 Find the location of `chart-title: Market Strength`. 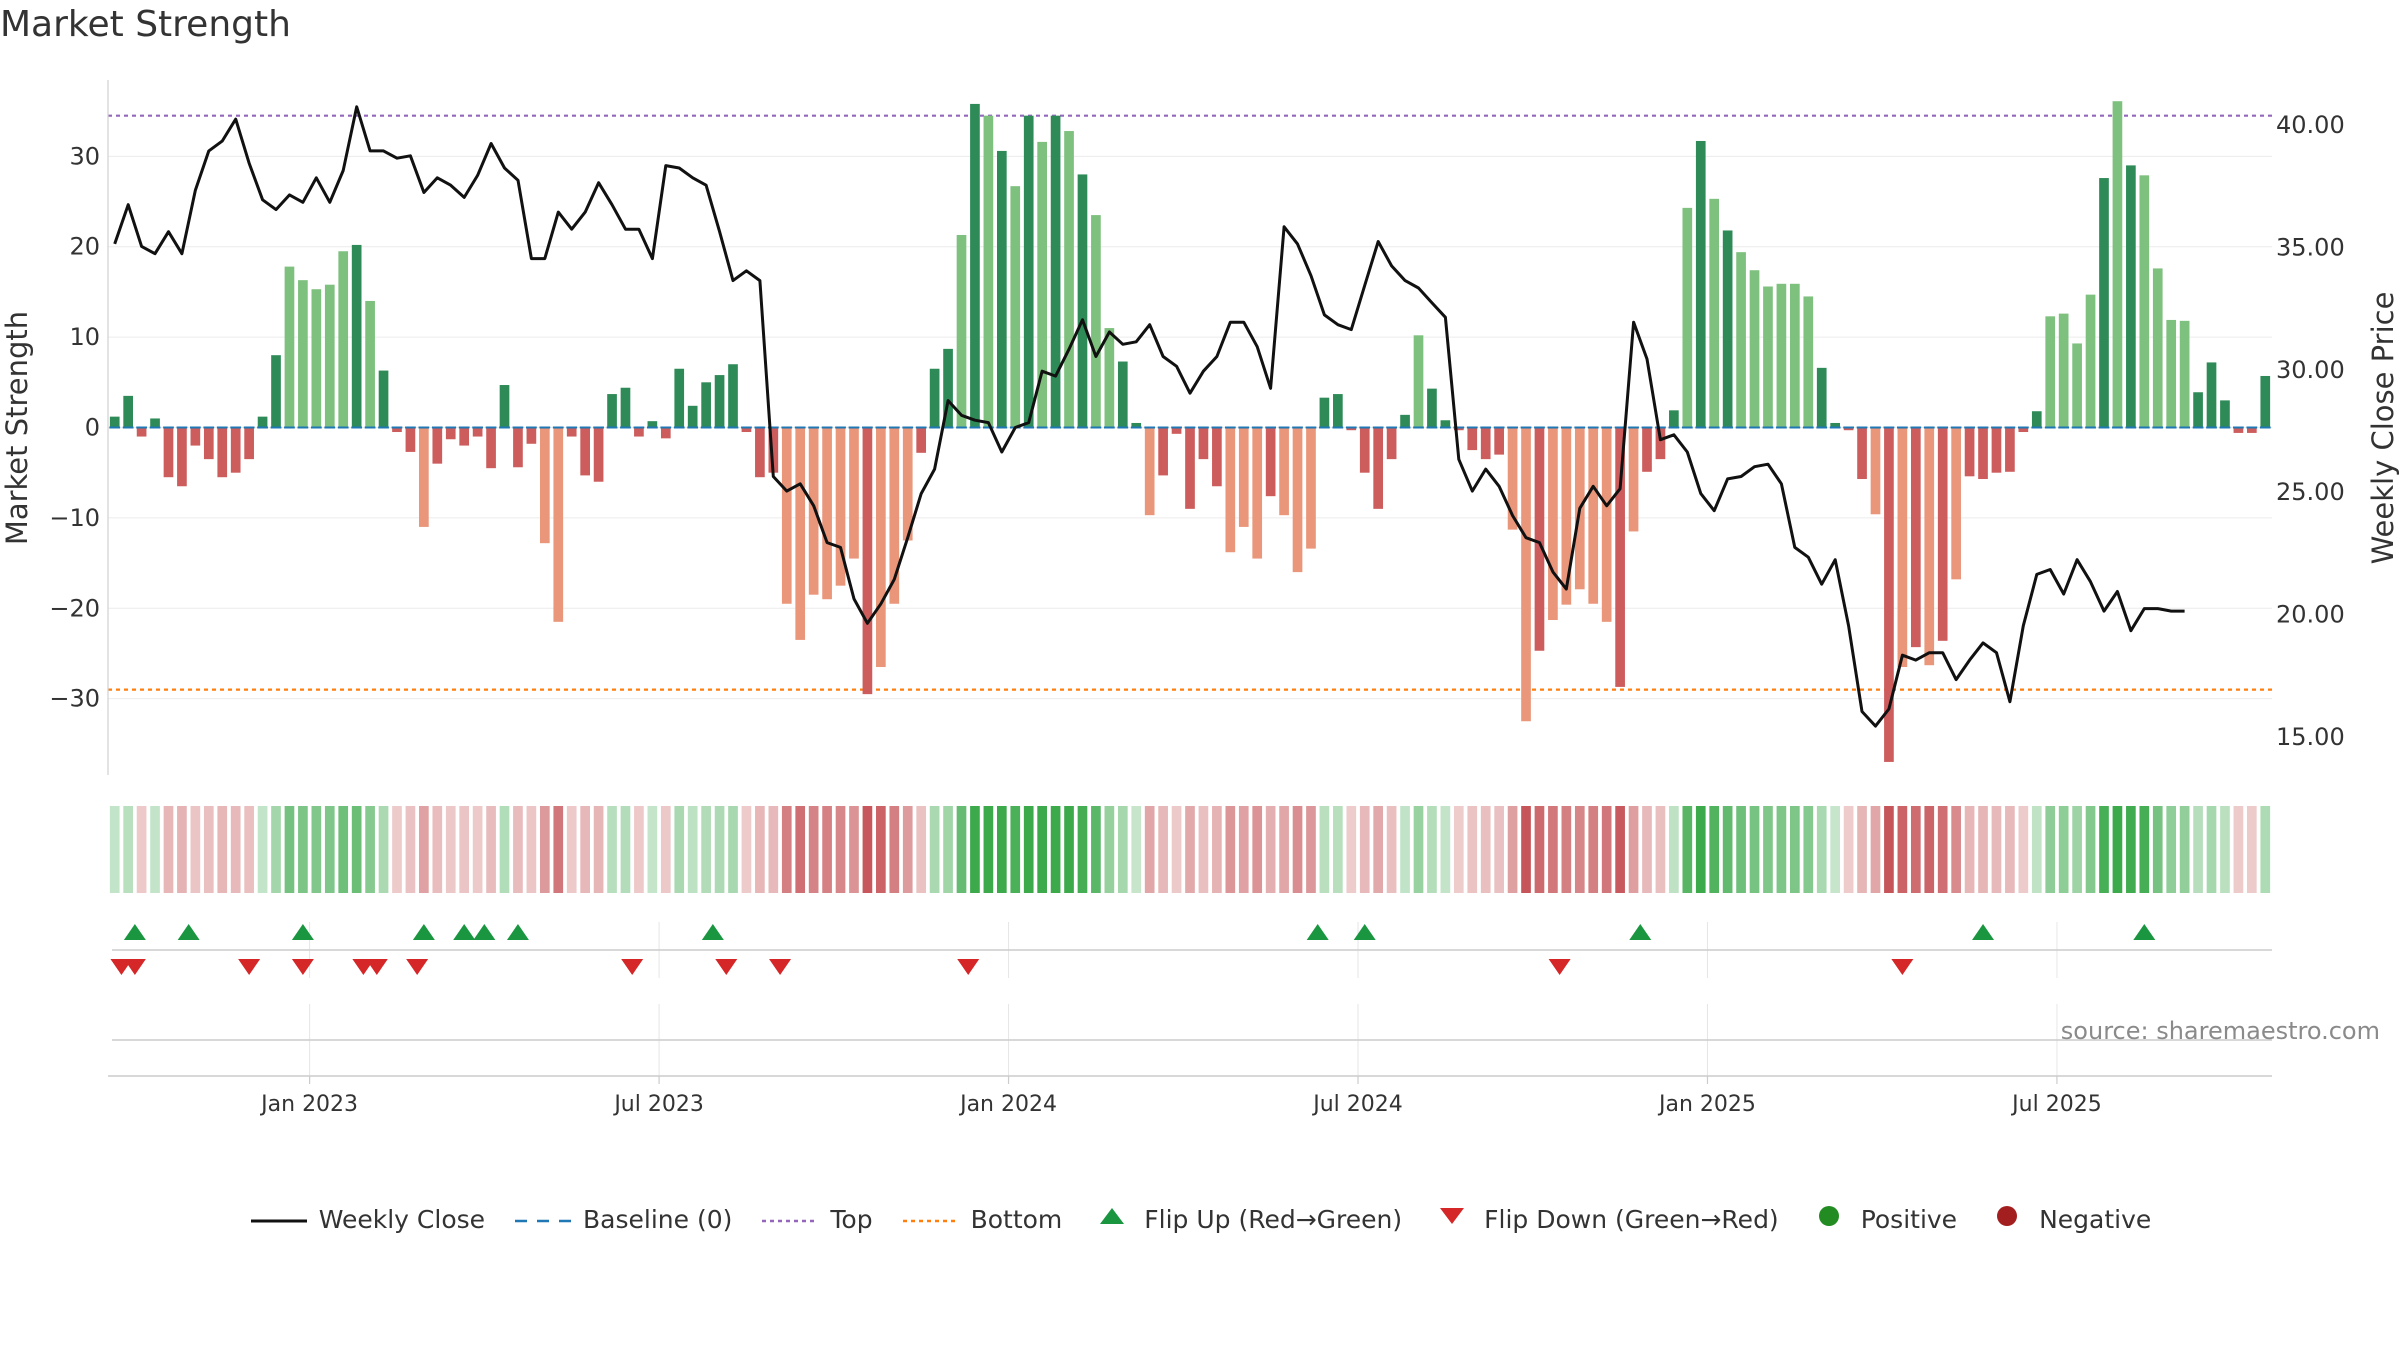

chart-title: Market Strength is located at coordinates (145, 24).